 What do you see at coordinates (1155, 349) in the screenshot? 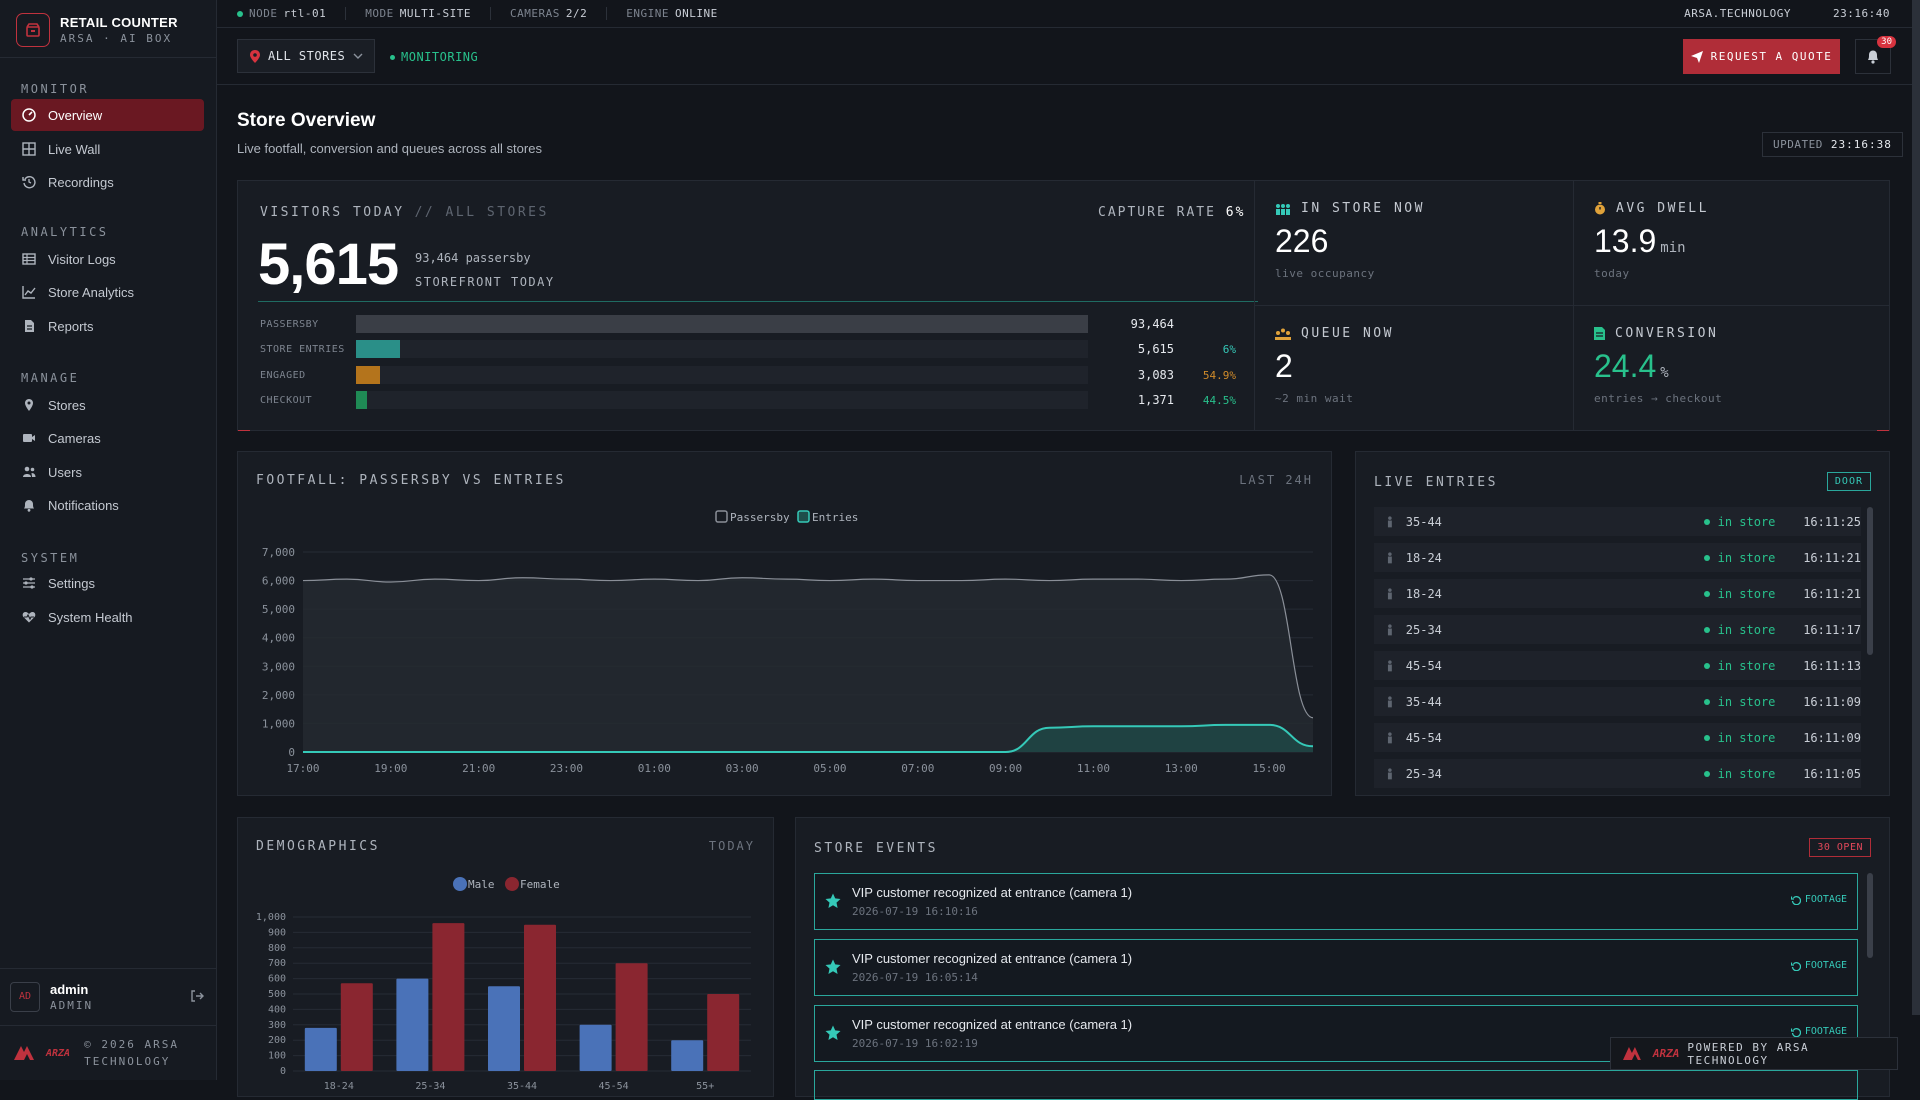
I see `funnel-value: 5,615` at bounding box center [1155, 349].